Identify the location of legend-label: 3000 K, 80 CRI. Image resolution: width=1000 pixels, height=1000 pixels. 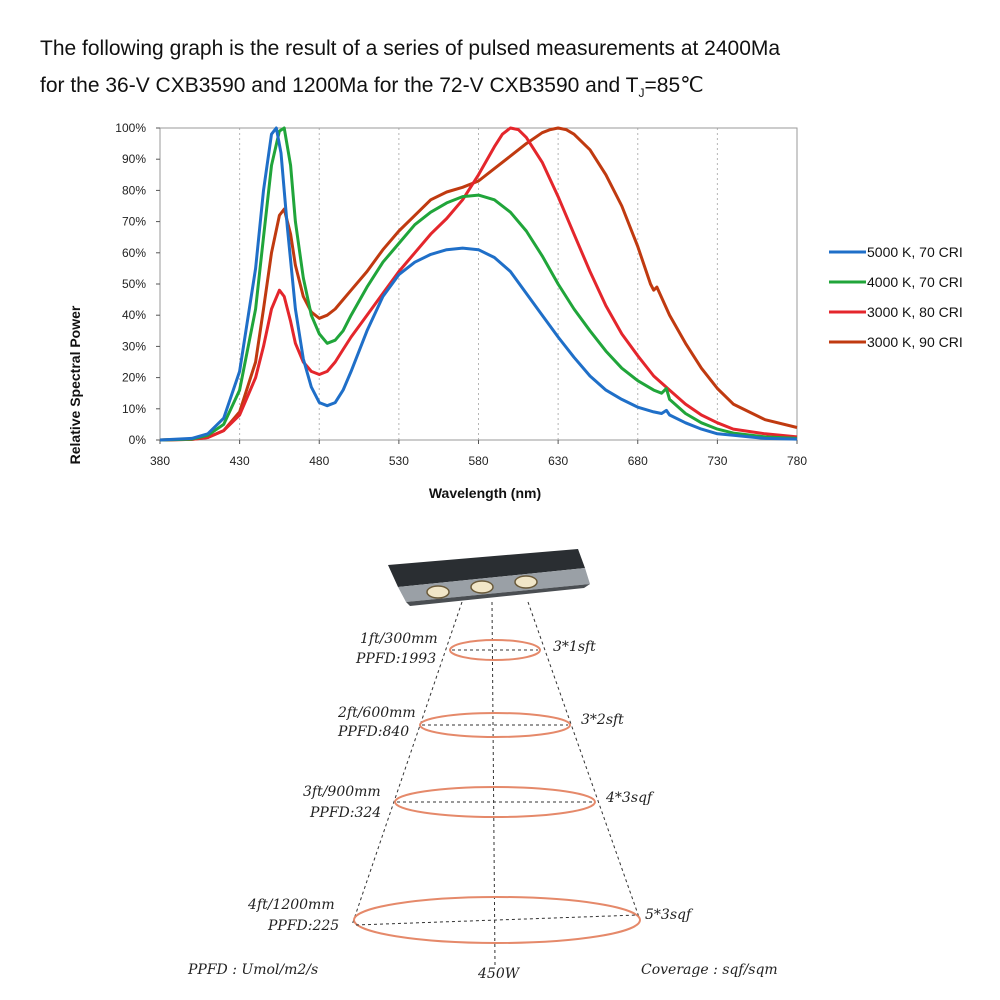
(915, 312).